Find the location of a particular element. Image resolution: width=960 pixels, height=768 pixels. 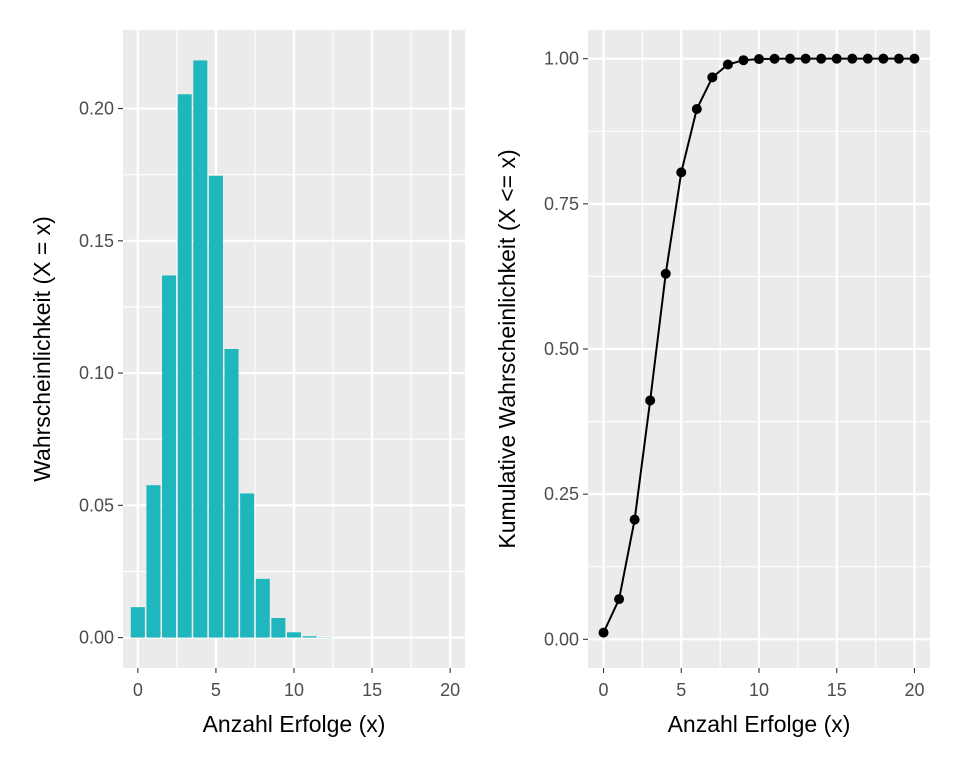

cdf-y-tick-label: 0.75 is located at coordinates (561, 204).